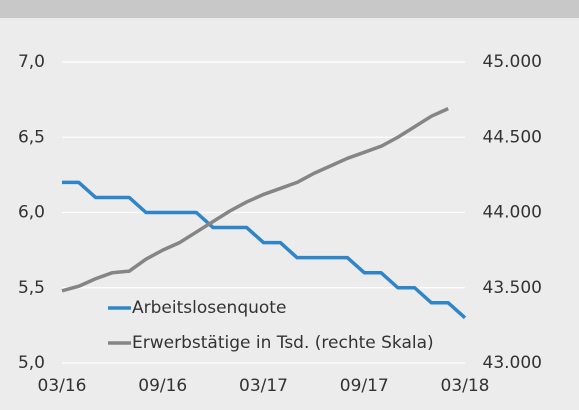 Image resolution: width=579 pixels, height=410 pixels. What do you see at coordinates (31, 137) in the screenshot?
I see `y-tick-label: 6,5` at bounding box center [31, 137].